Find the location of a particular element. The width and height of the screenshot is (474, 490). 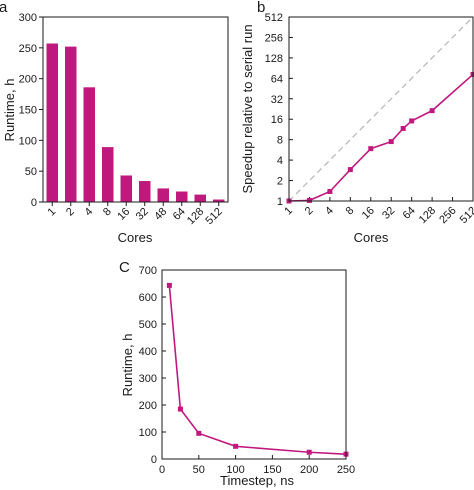

x-tick-label: 150 is located at coordinates (272, 470).